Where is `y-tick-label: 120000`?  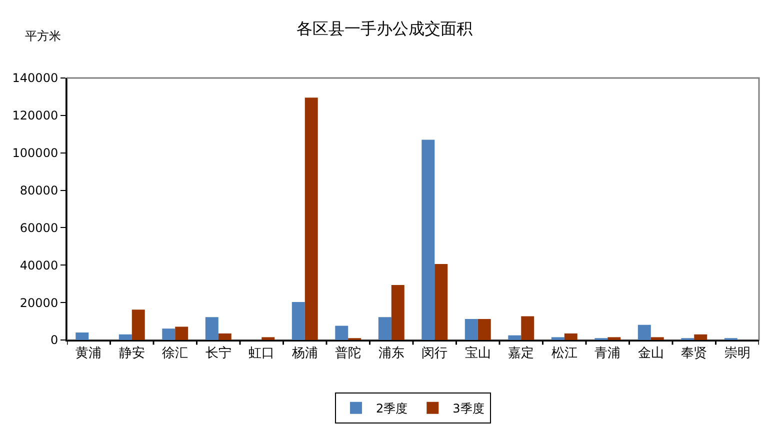 y-tick-label: 120000 is located at coordinates (35, 115).